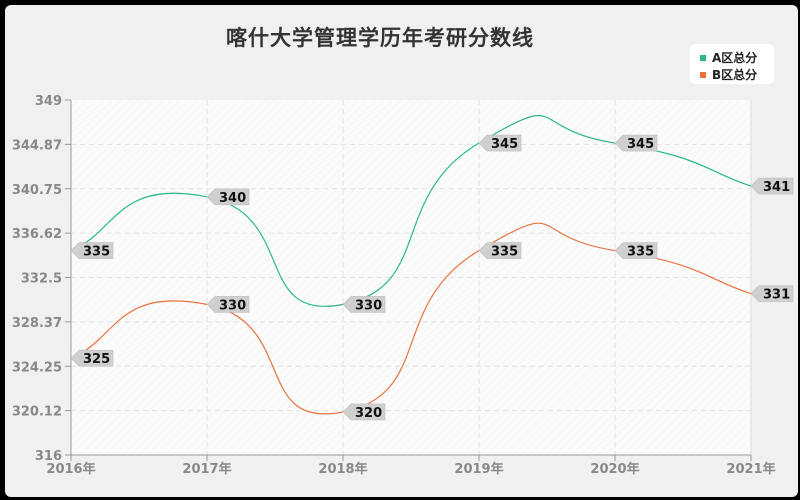 The height and width of the screenshot is (500, 800). Describe the element at coordinates (232, 198) in the screenshot. I see `data-label: 340` at that location.